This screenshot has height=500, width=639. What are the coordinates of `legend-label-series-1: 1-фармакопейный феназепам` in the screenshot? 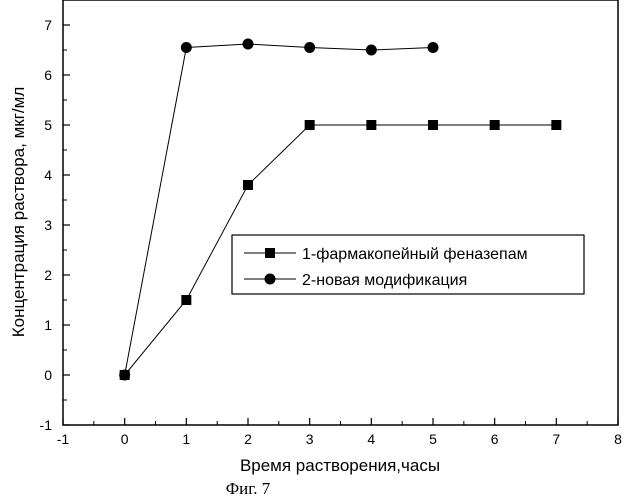 It's located at (415, 254).